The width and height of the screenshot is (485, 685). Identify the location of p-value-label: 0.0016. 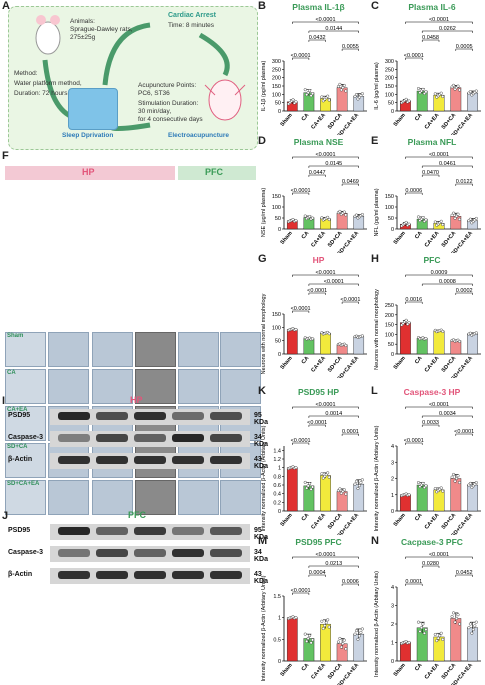
(413, 300).